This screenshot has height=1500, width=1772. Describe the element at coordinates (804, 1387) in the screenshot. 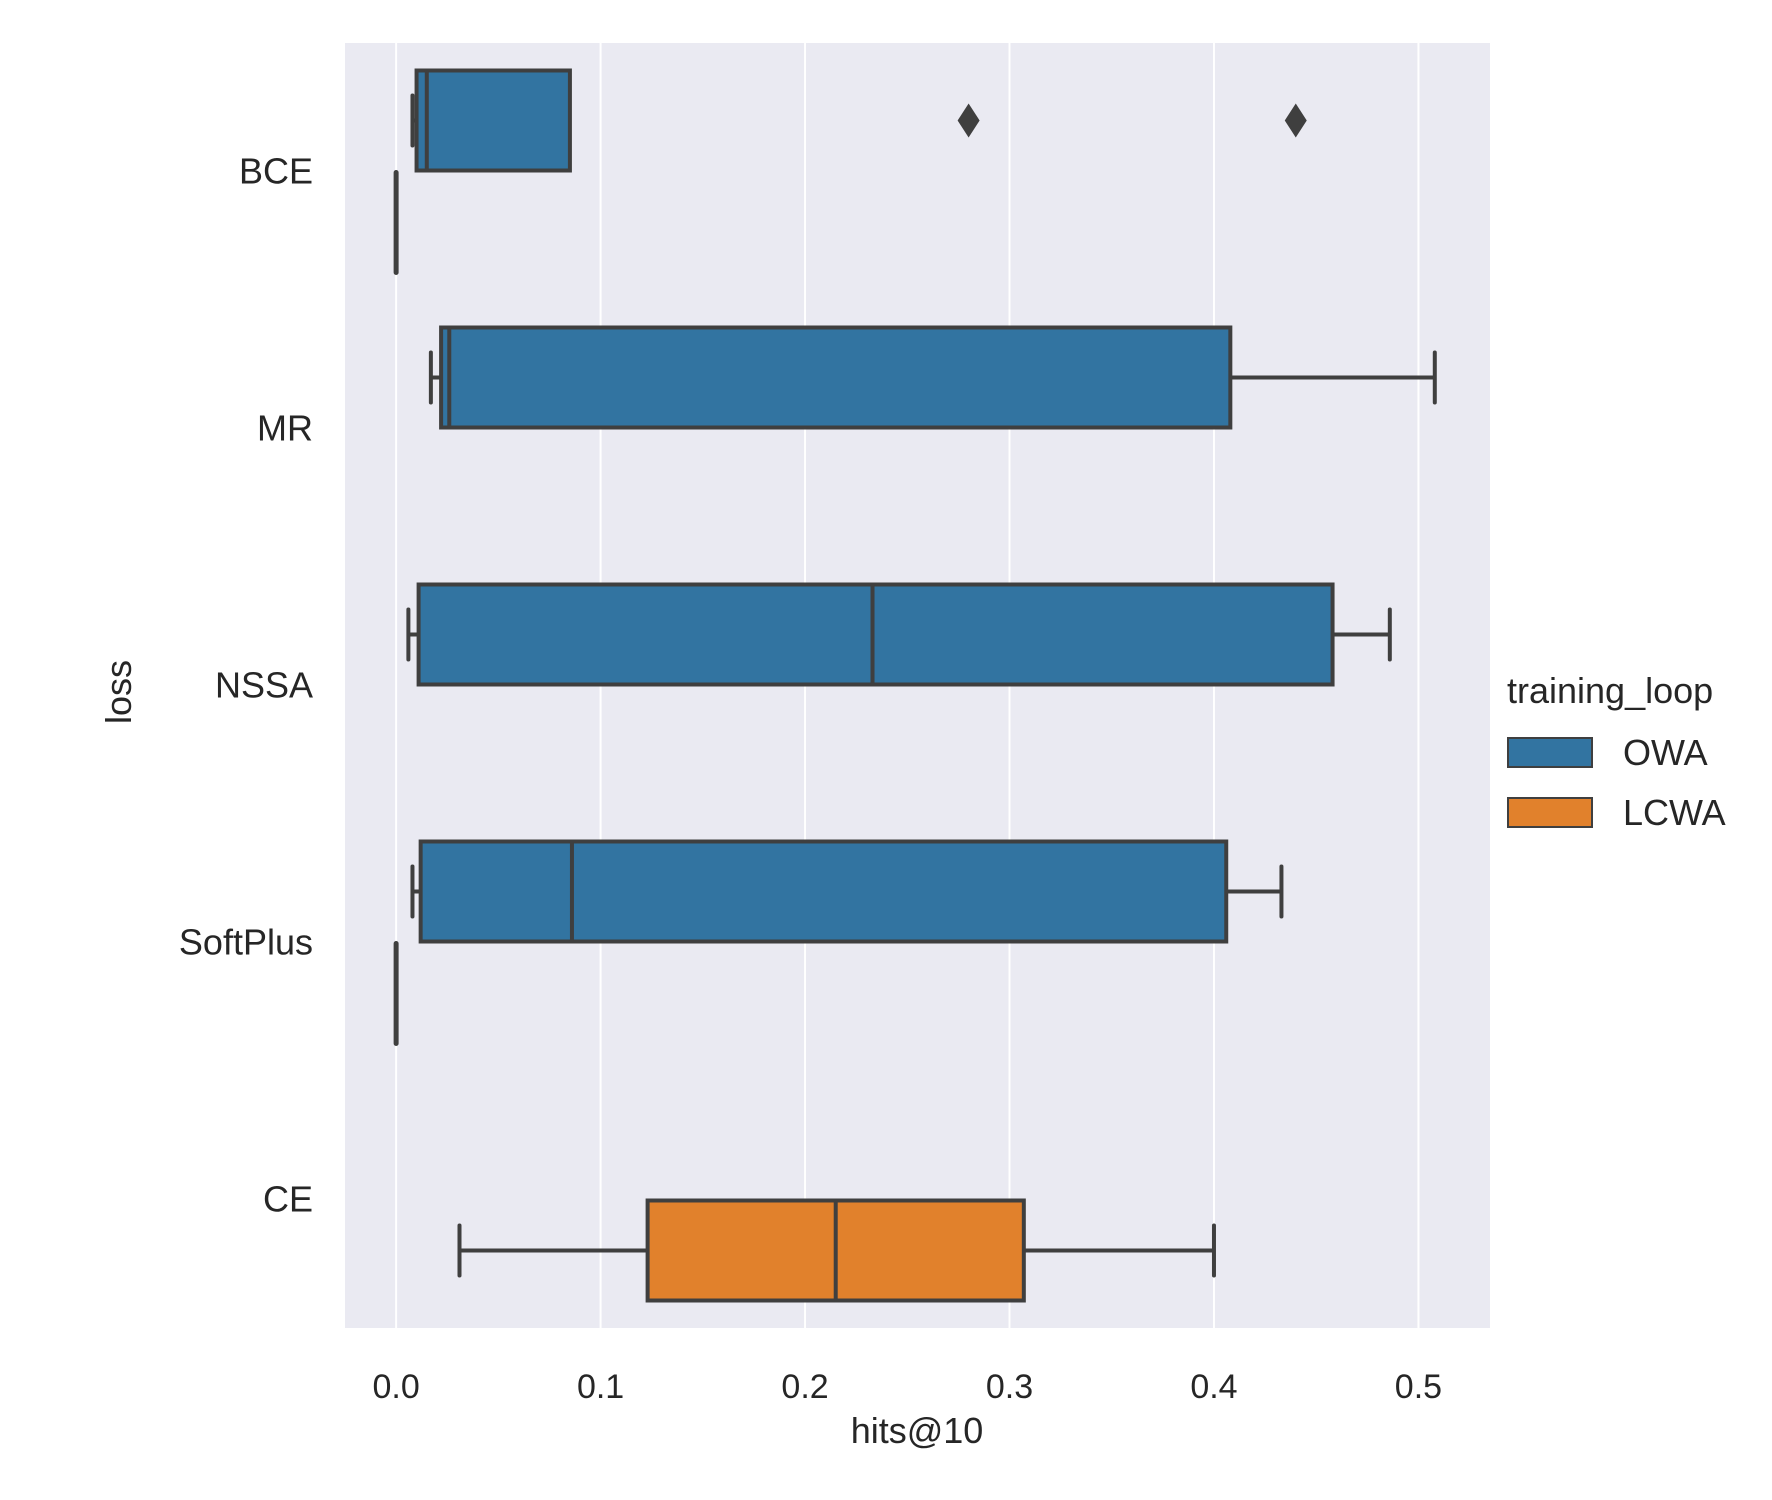

I see `x-tick-label: 0.2` at that location.